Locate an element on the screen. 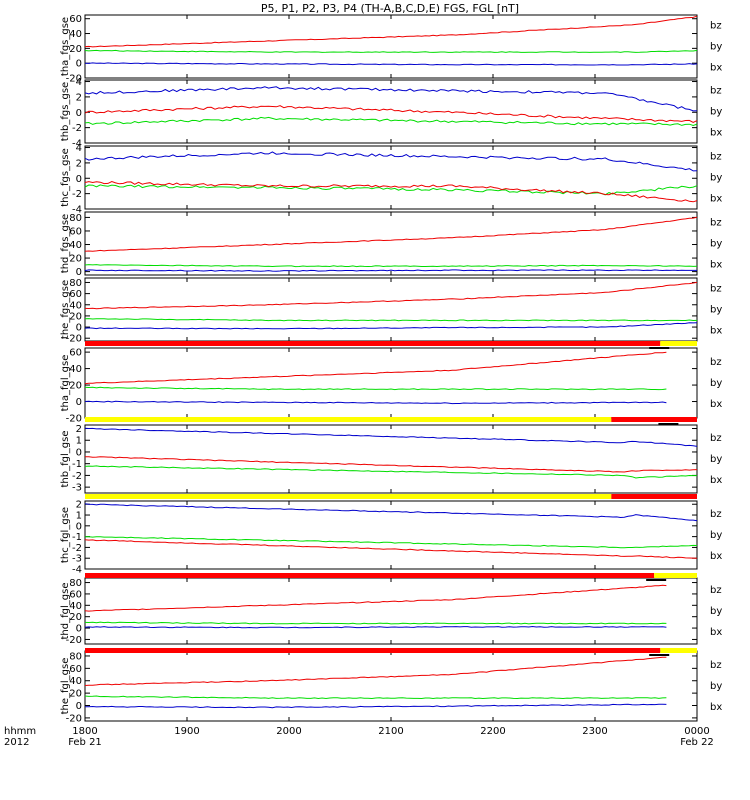 This screenshot has height=800, width=750. start-date-label: Feb 21 is located at coordinates (85, 742).